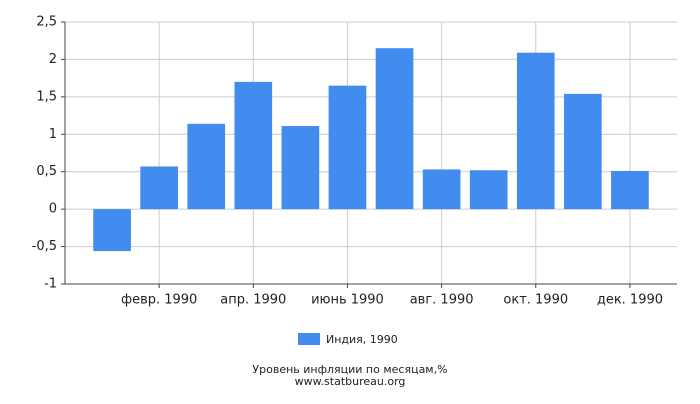 The height and width of the screenshot is (404, 700). Describe the element at coordinates (442, 300) in the screenshot. I see `x-tick-label: авг. 1990` at that location.